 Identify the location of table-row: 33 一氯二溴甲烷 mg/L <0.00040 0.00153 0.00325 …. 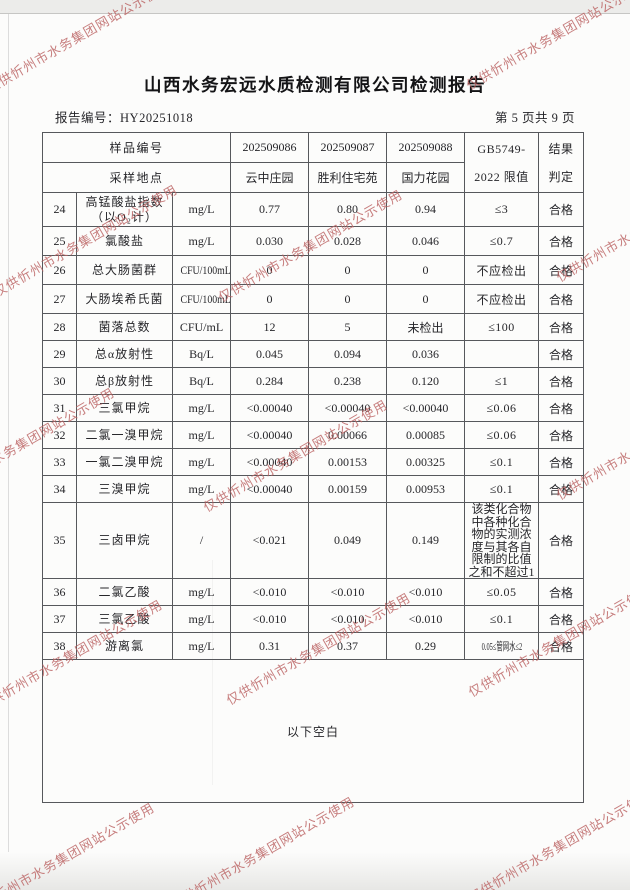
(313, 462).